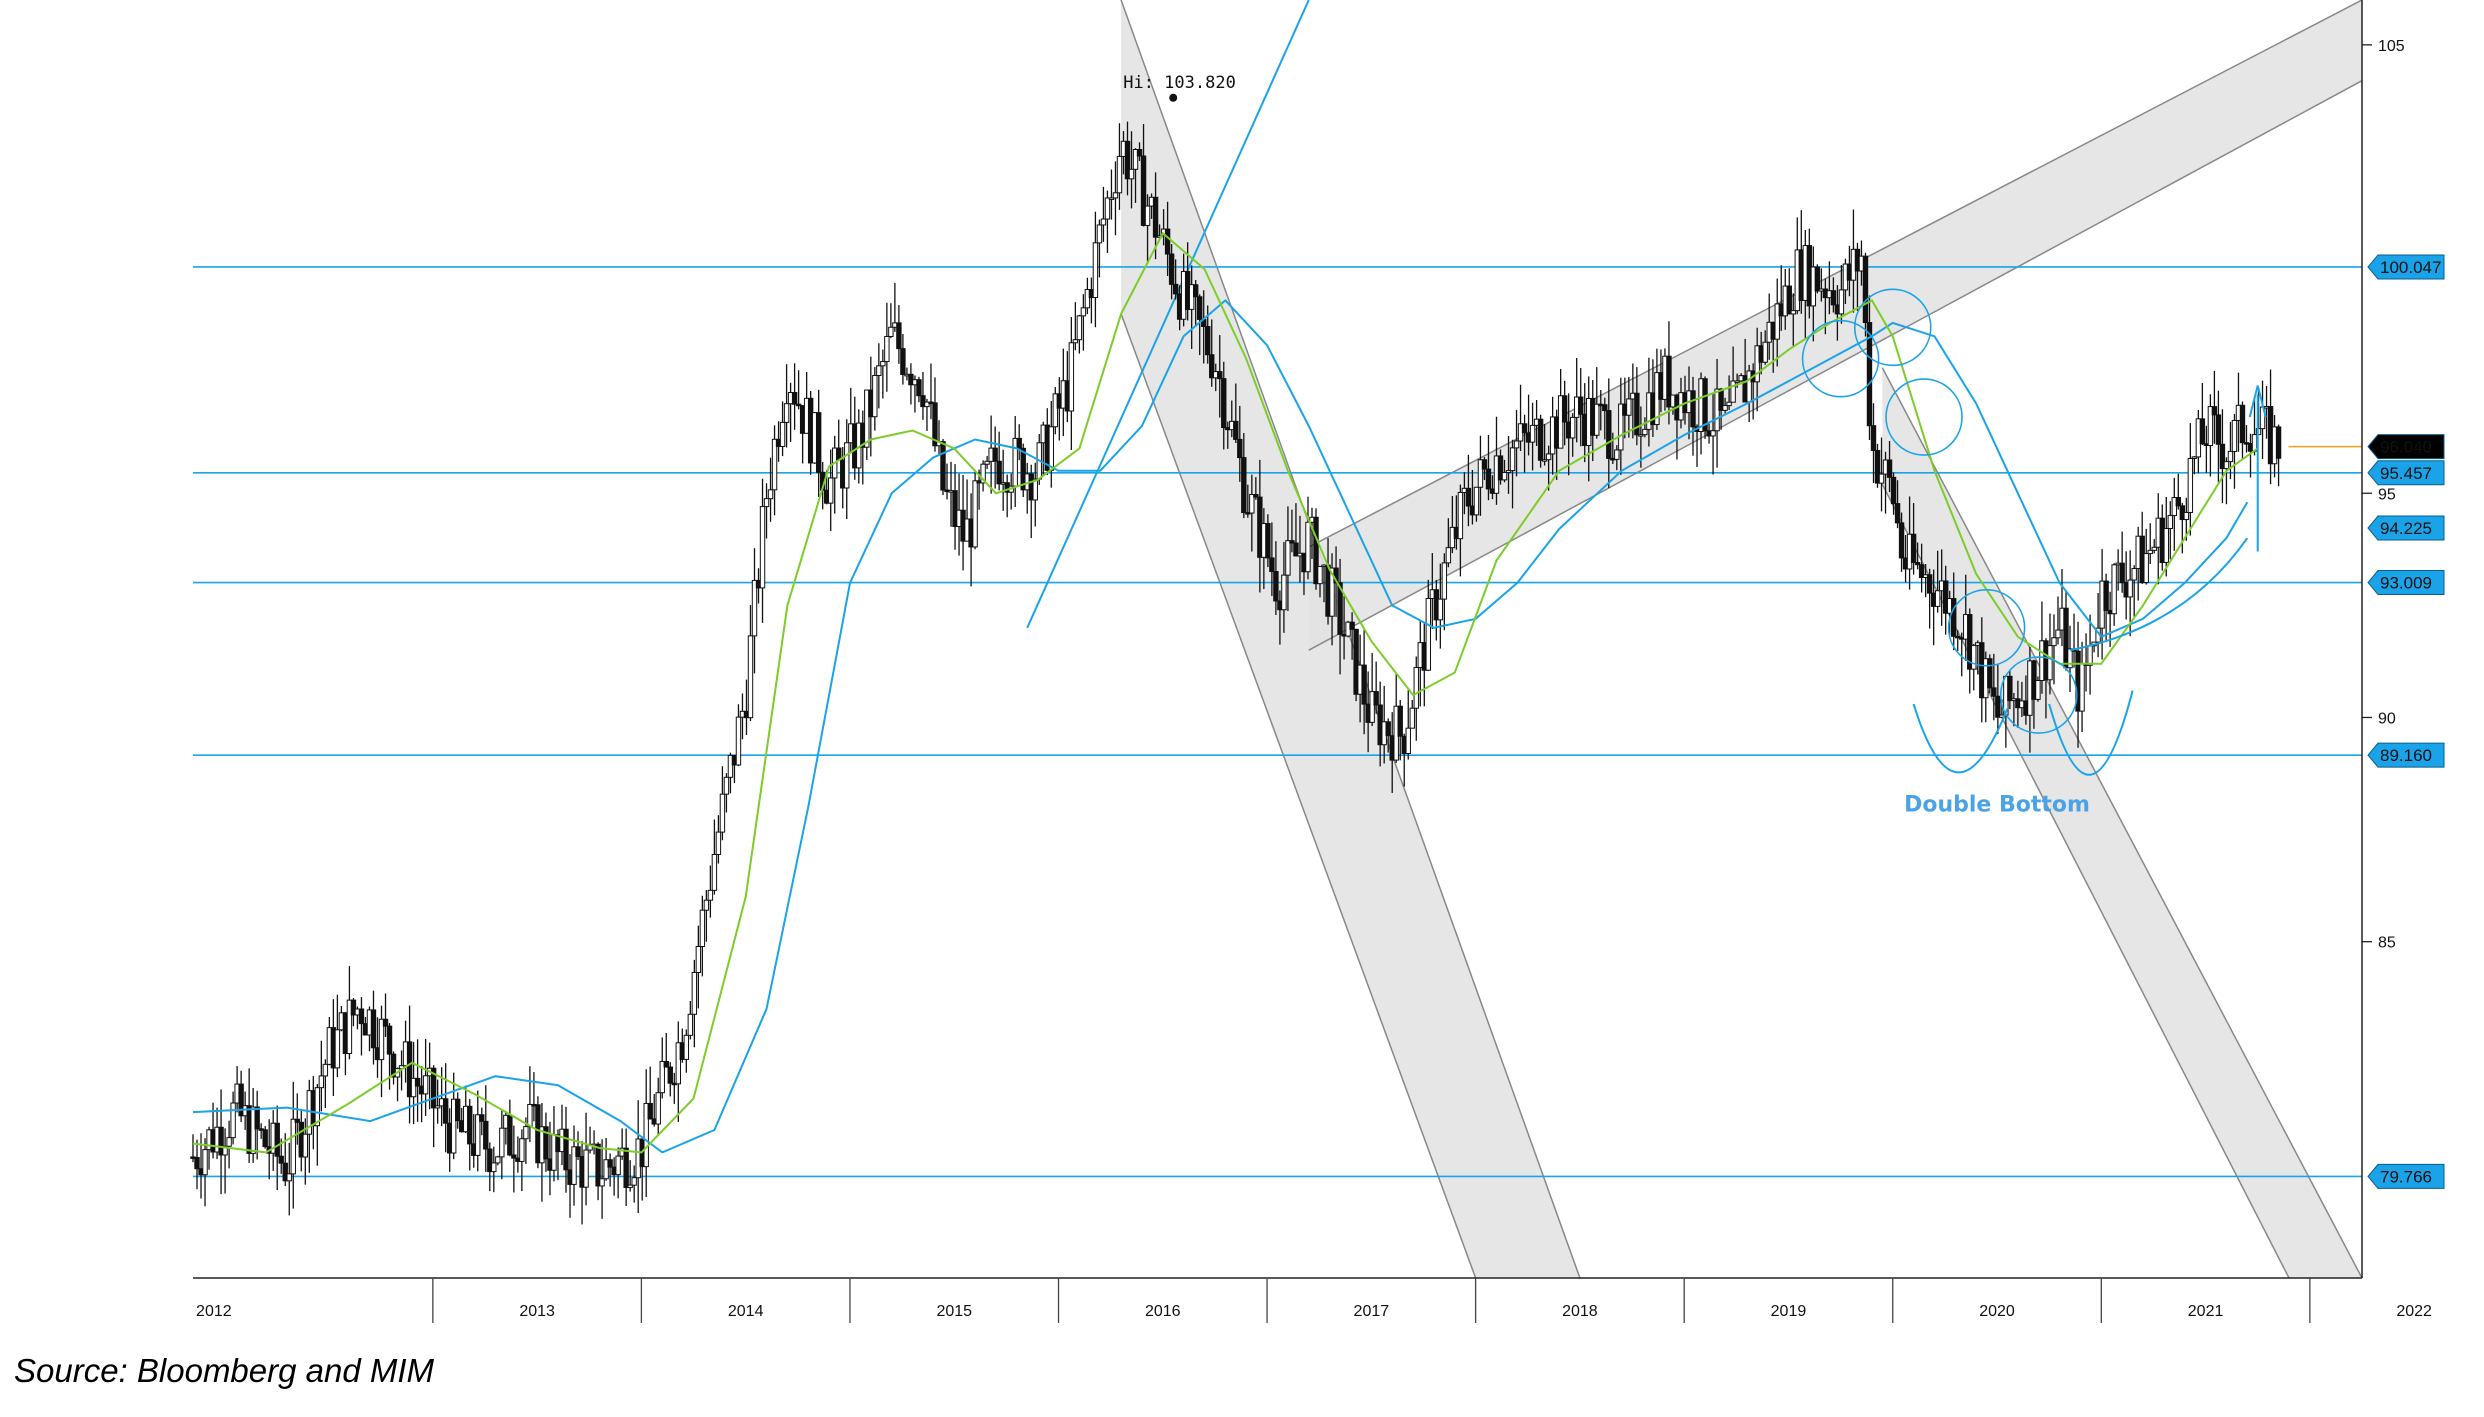  Describe the element at coordinates (2206, 1311) in the screenshot. I see `x-tick-label-2021: 2021` at that location.